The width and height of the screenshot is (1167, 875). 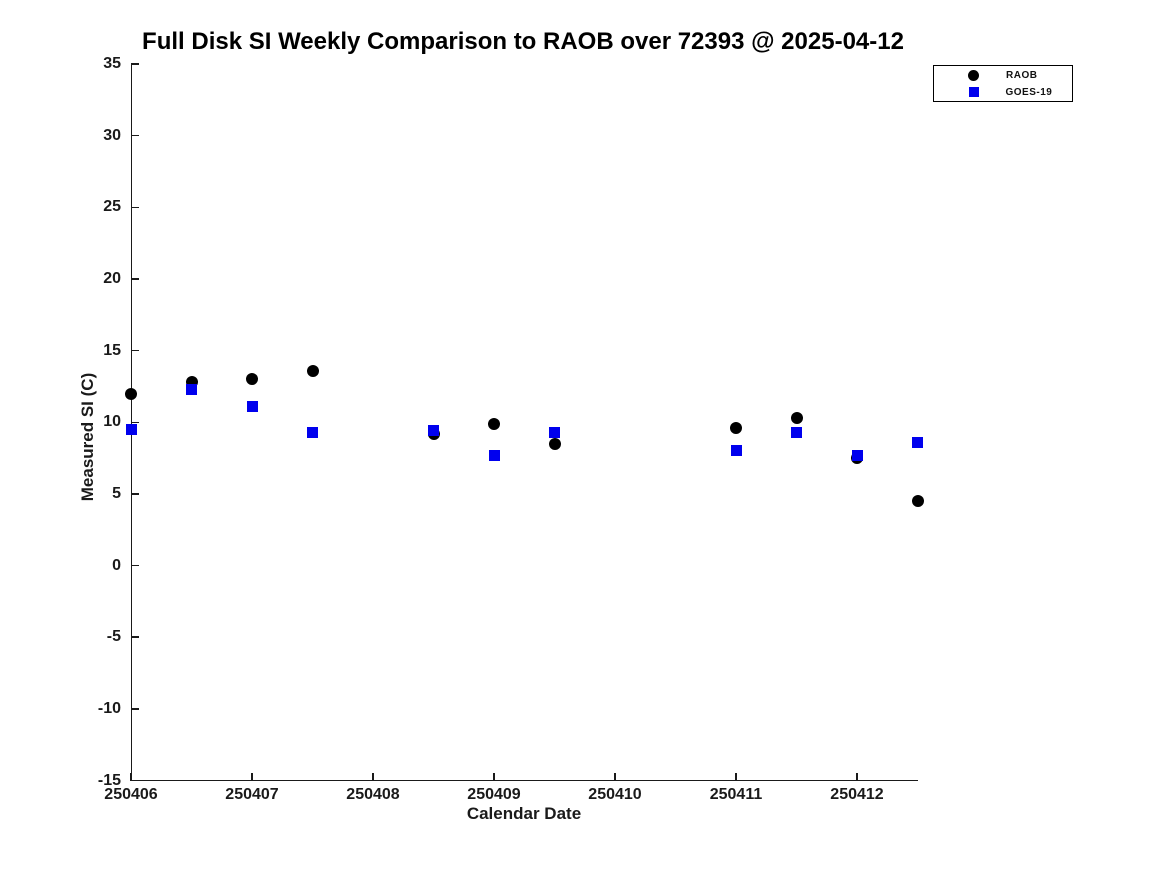 I want to click on x-tick-label: 250412, so click(x=857, y=794).